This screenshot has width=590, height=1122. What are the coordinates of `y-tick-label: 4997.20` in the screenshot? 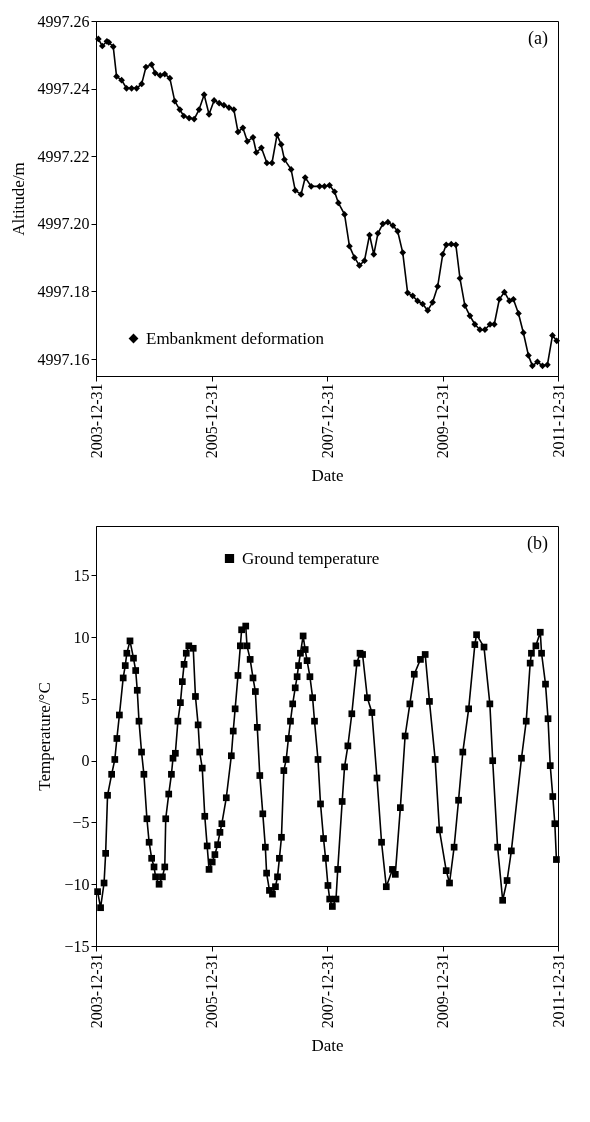 It's located at (63, 224).